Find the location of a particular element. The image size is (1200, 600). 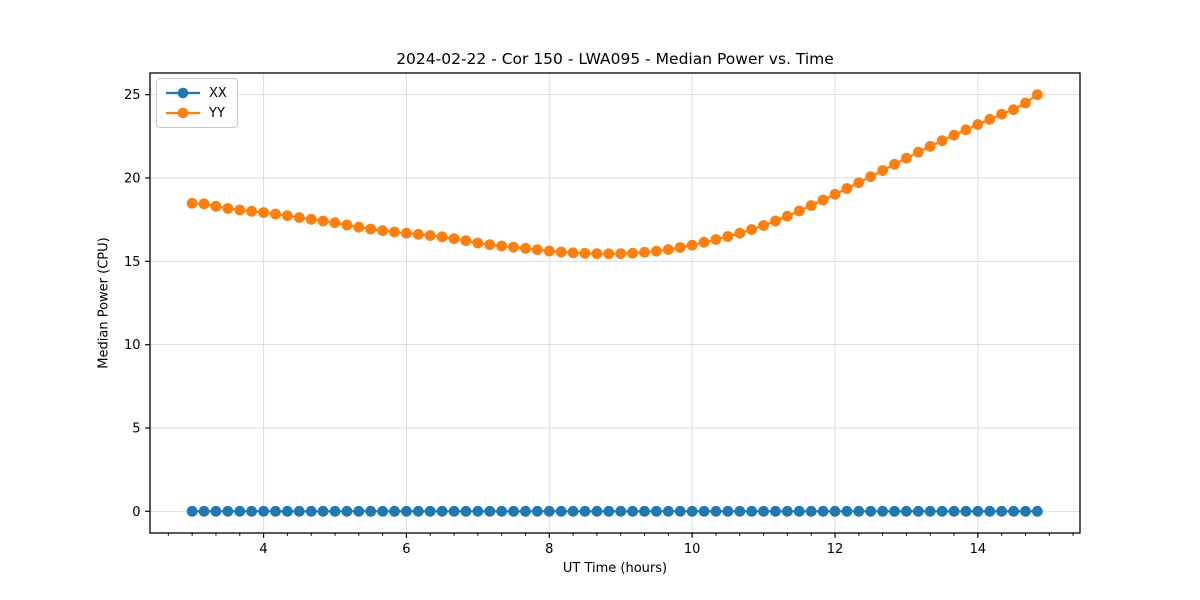

x-tick-label: 4 is located at coordinates (263, 549).